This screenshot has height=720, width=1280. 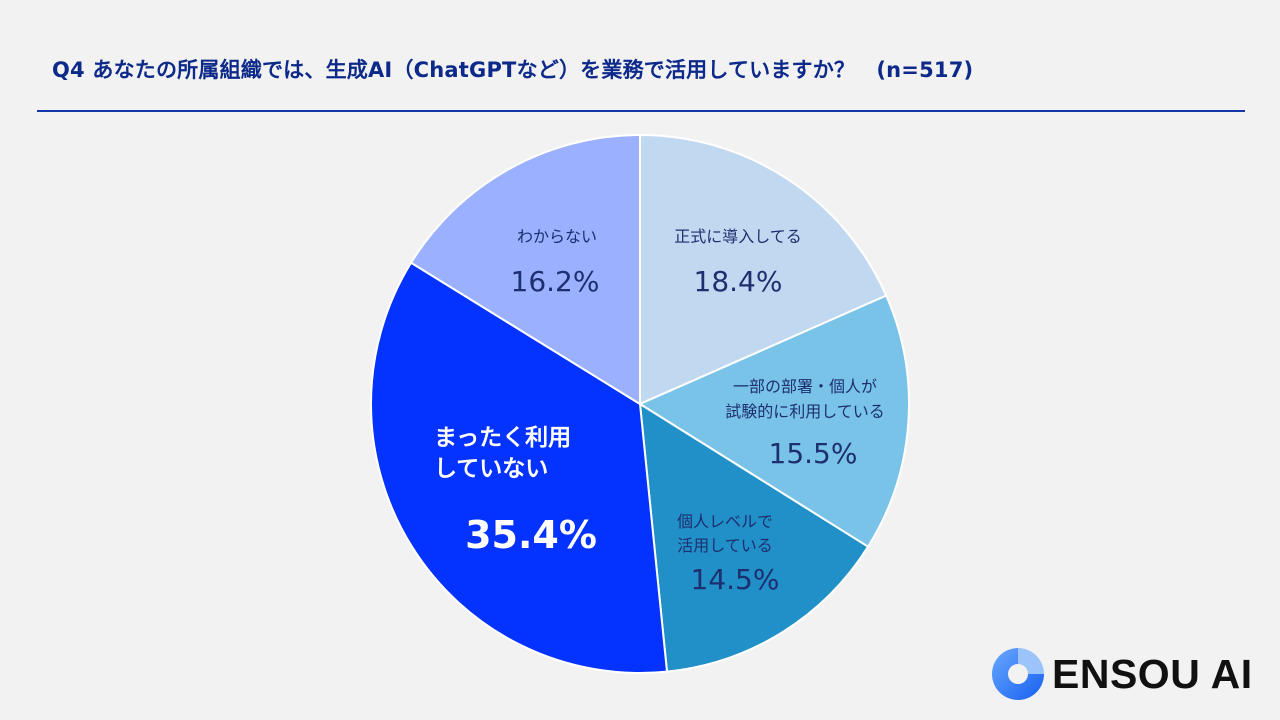 I want to click on slice-label-individual-line1: 個人レベルで, so click(x=725, y=521).